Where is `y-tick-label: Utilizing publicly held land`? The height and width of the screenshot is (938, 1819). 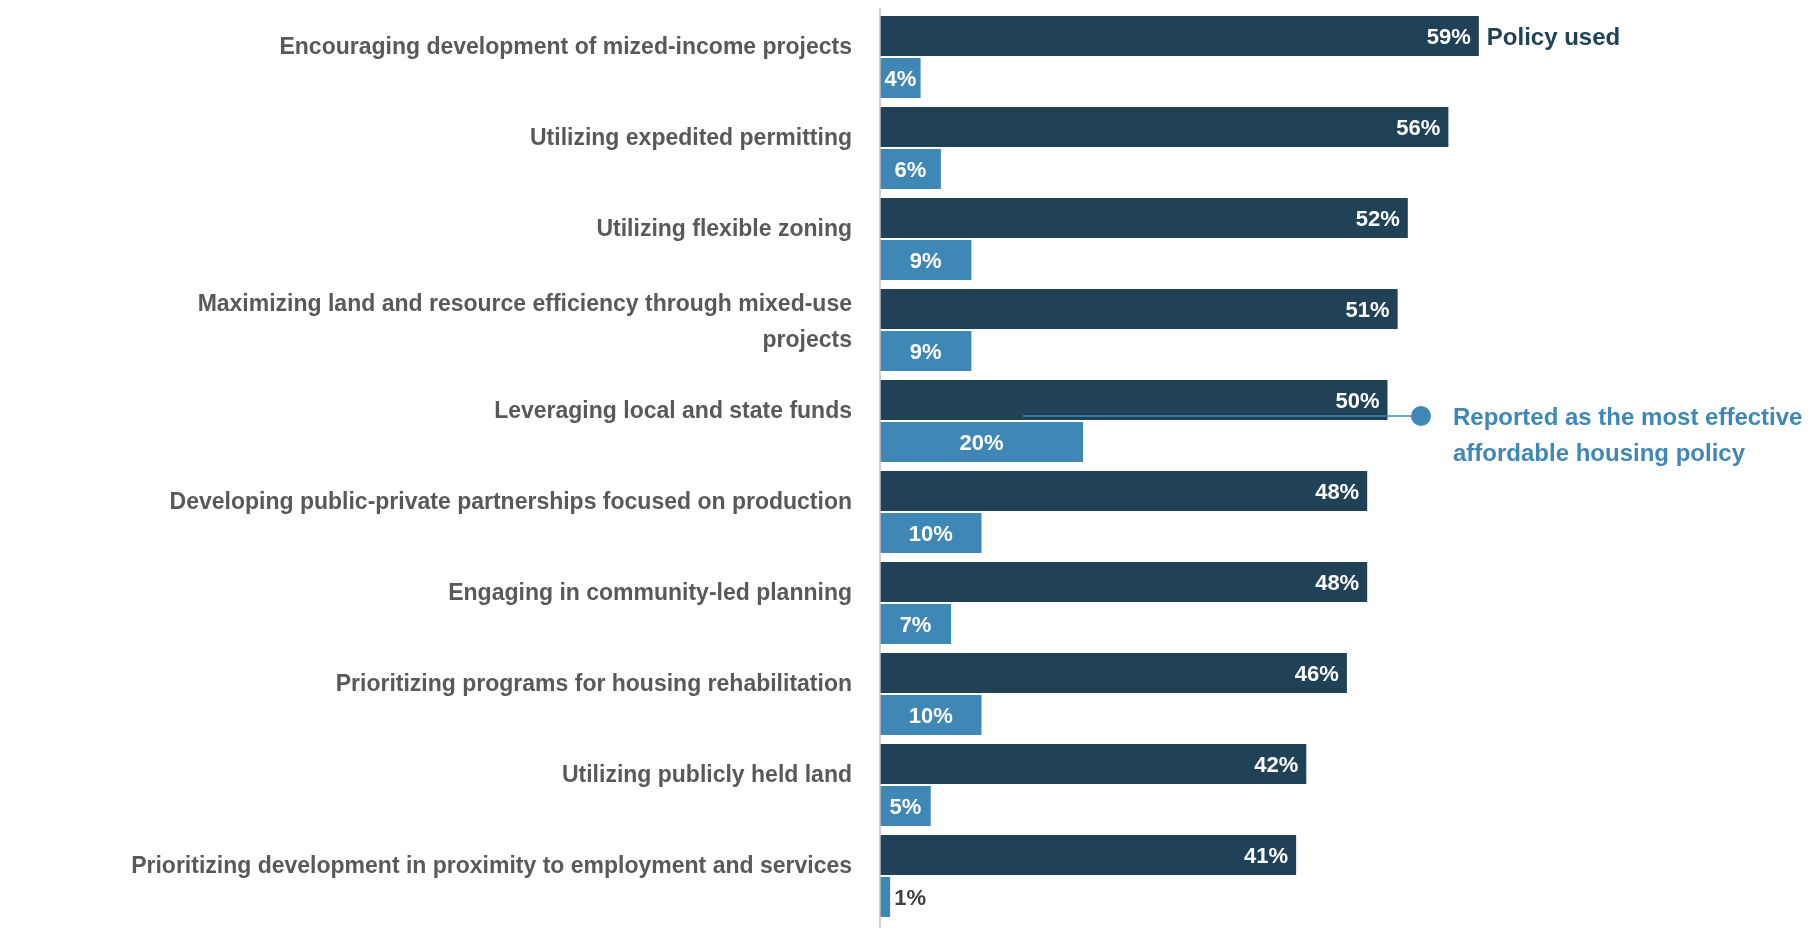
y-tick-label: Utilizing publicly held land is located at coordinates (706, 774).